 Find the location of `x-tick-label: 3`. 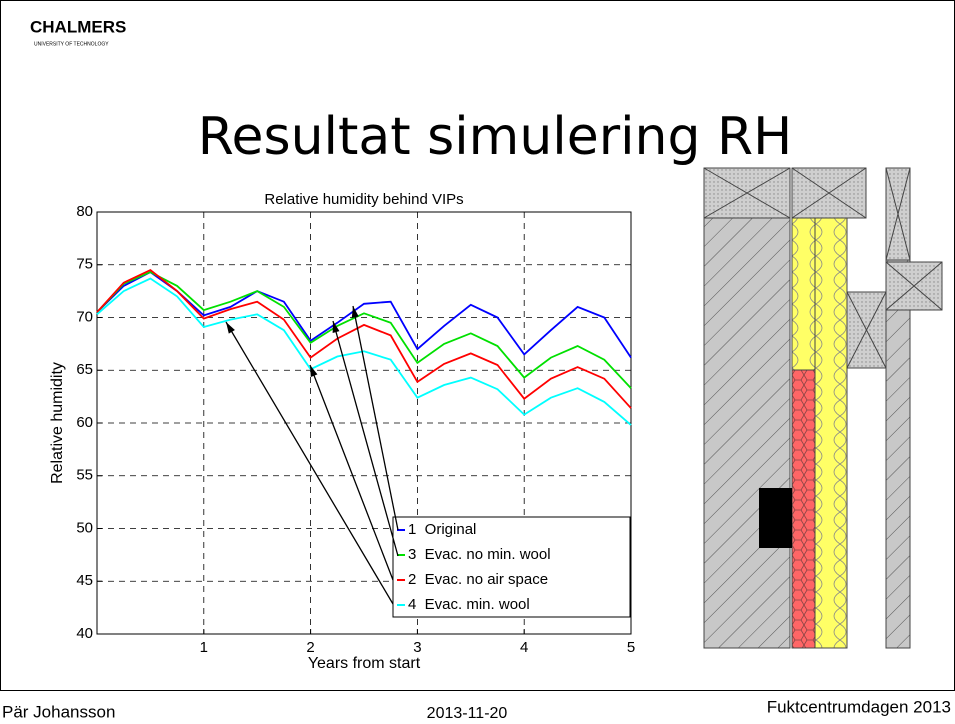

x-tick-label: 3 is located at coordinates (417, 647).